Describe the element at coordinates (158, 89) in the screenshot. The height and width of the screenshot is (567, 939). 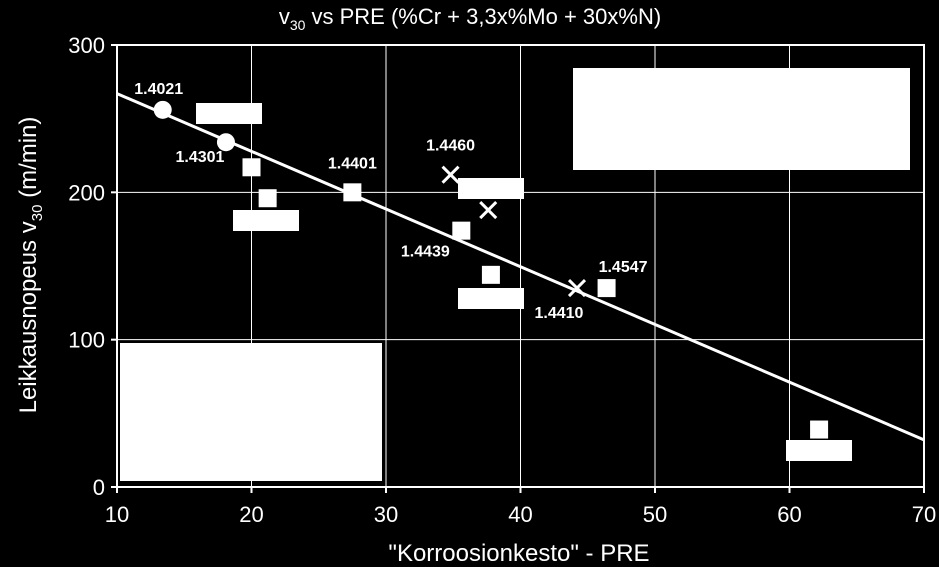
I see `point-label: 1.4021` at that location.